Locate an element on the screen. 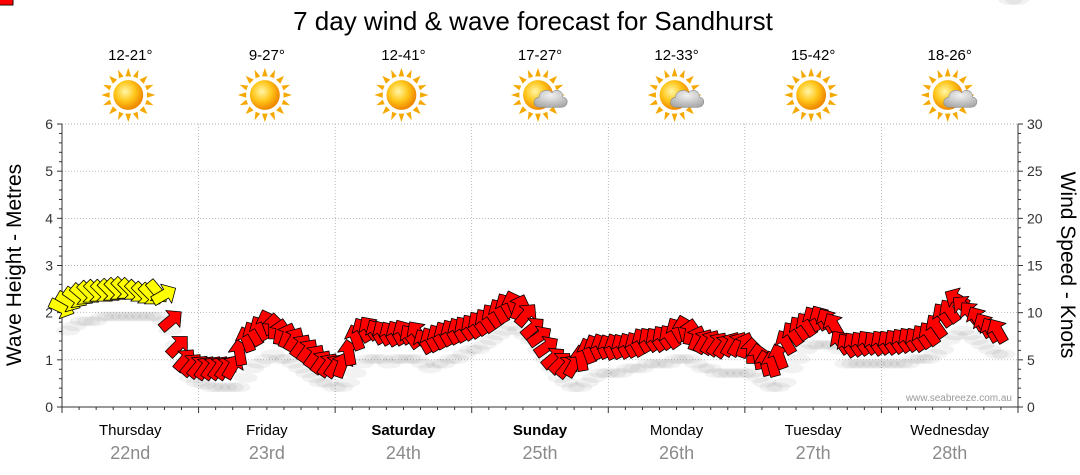  day-date-label: 22nd is located at coordinates (130, 453).